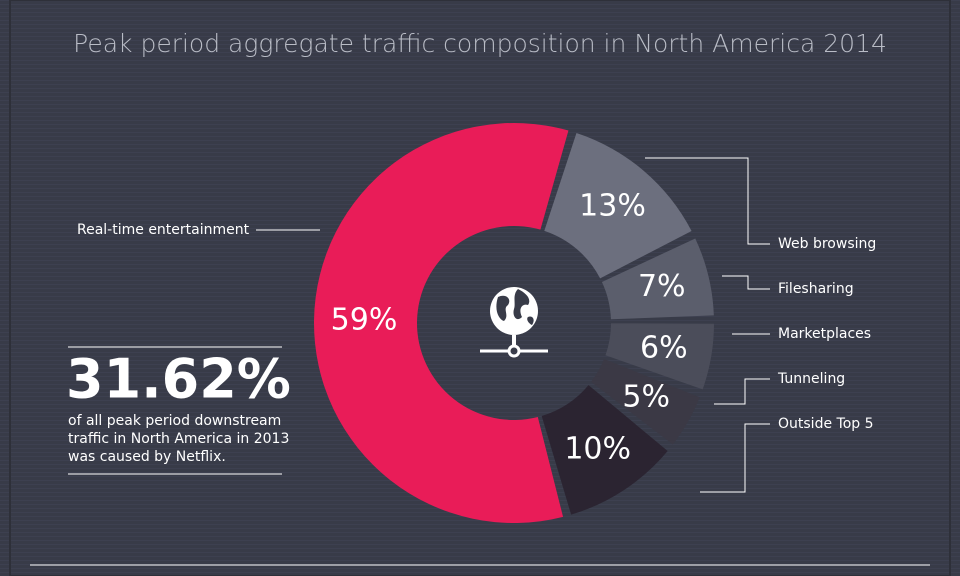 This screenshot has height=576, width=960. I want to click on network-icon, so click(514, 322).